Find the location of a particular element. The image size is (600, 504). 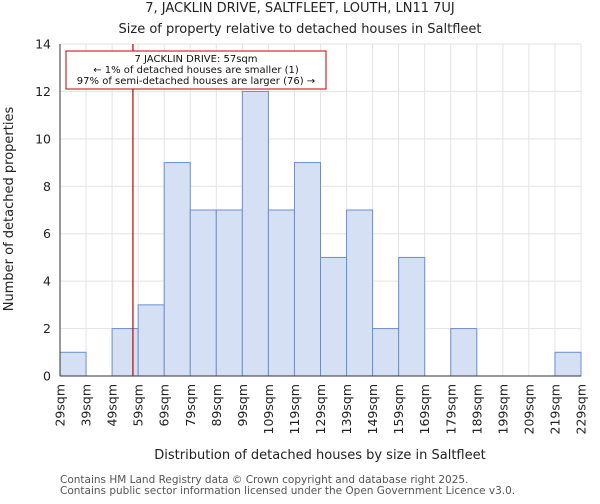

x-tick-label: 189sqm is located at coordinates (476, 409).